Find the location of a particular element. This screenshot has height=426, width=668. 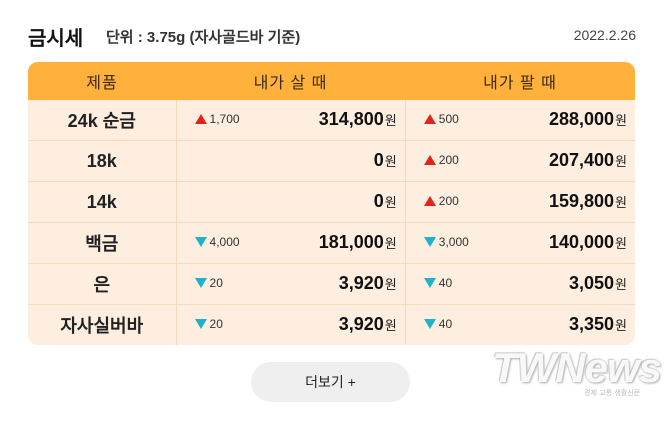

sell-price: 159,800원 is located at coordinates (588, 201).